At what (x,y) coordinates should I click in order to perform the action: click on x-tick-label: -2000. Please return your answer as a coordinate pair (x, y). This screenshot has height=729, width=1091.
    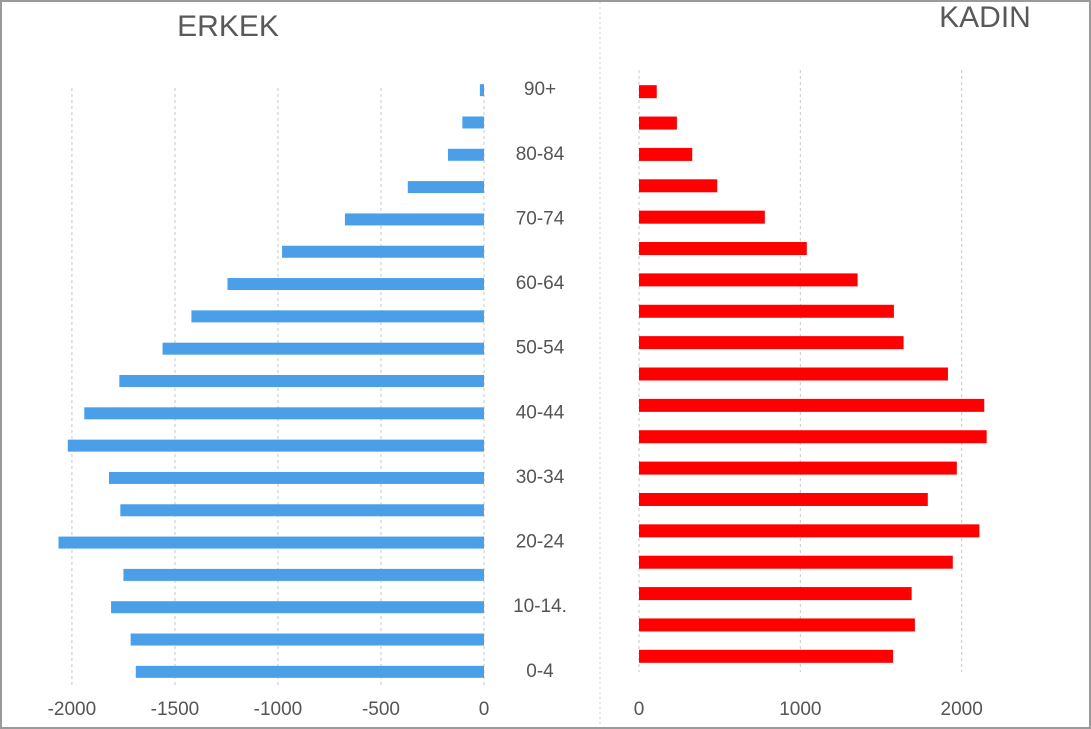
    Looking at the image, I should click on (72, 709).